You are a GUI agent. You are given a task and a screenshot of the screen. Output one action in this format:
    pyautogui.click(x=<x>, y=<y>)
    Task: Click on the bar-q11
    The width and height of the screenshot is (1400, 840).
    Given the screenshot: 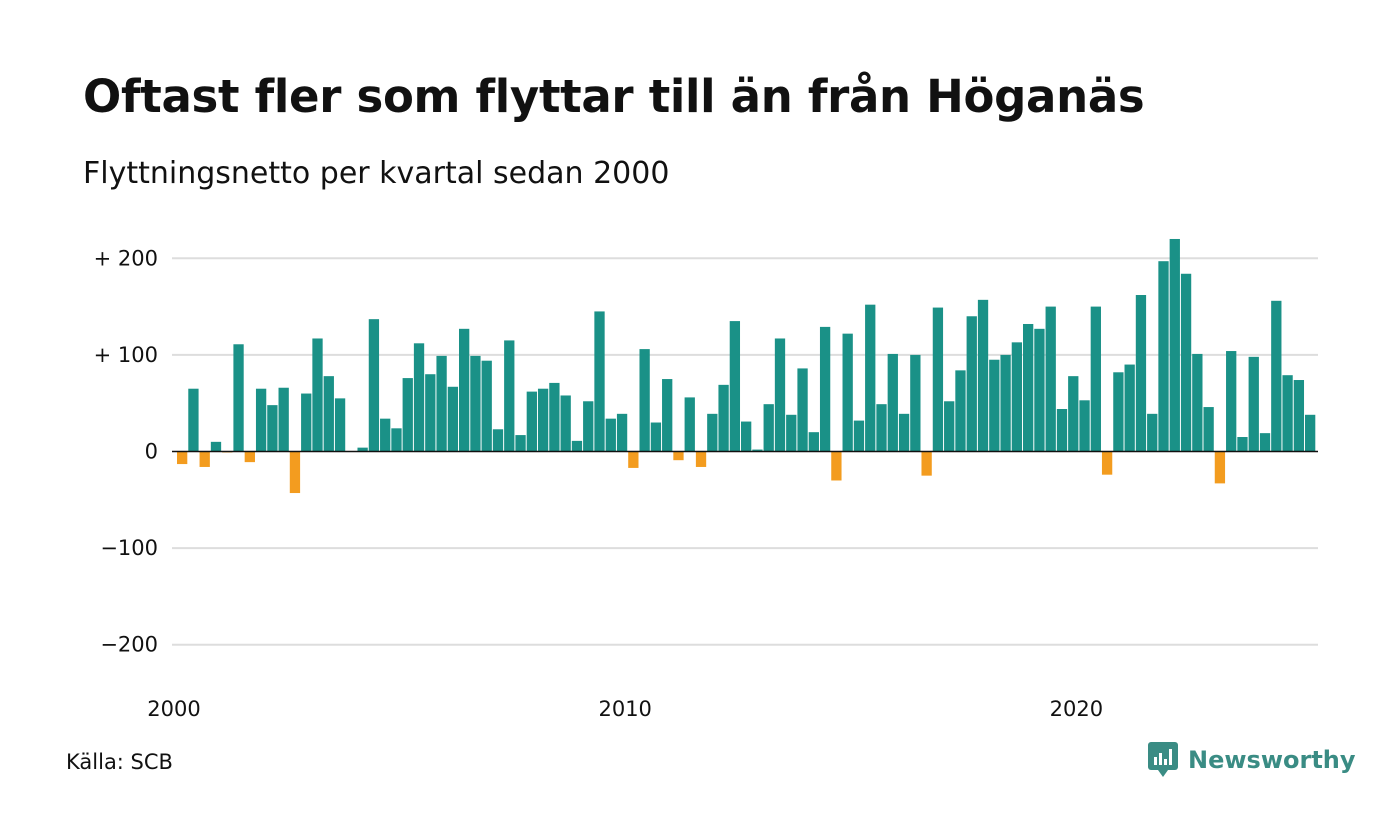 What is the action you would take?
    pyautogui.click(x=295, y=472)
    